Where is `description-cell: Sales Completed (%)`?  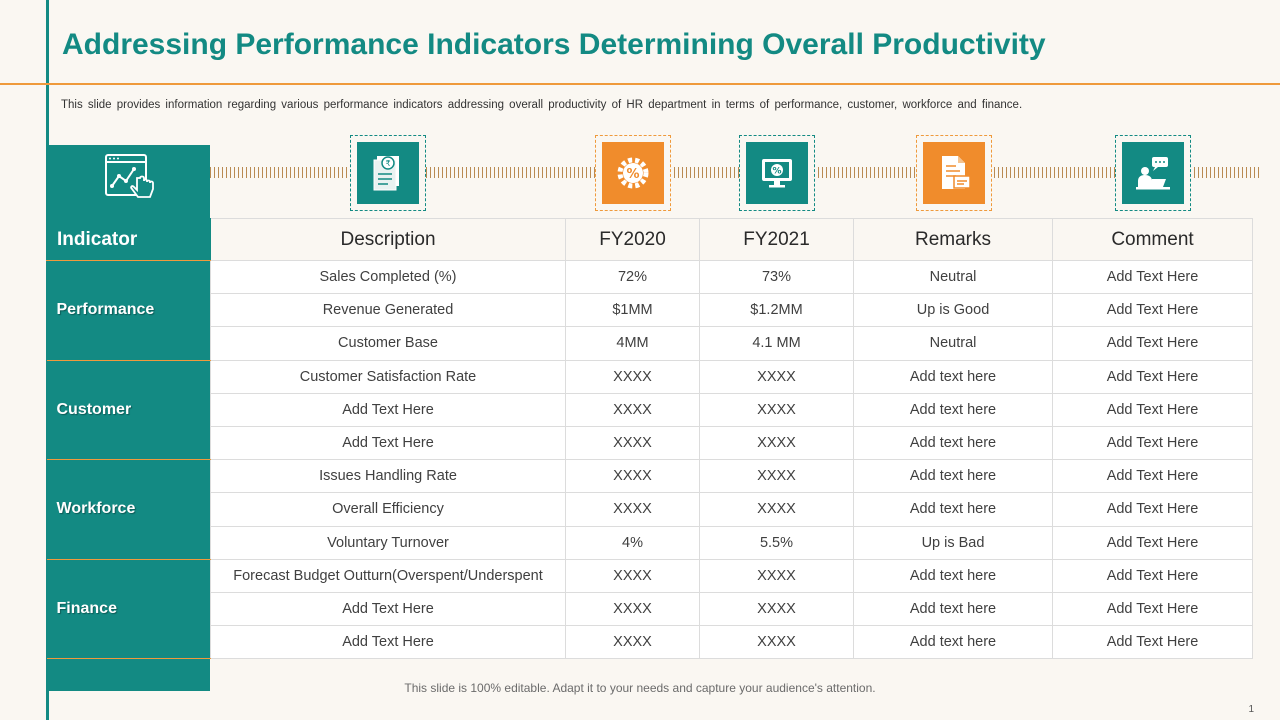
description-cell: Sales Completed (%) is located at coordinates (388, 277).